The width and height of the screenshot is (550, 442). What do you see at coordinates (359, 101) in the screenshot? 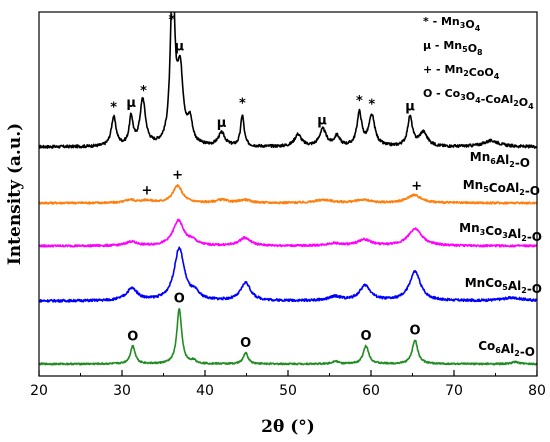
I see `peak-marker-0-8: *` at bounding box center [359, 101].